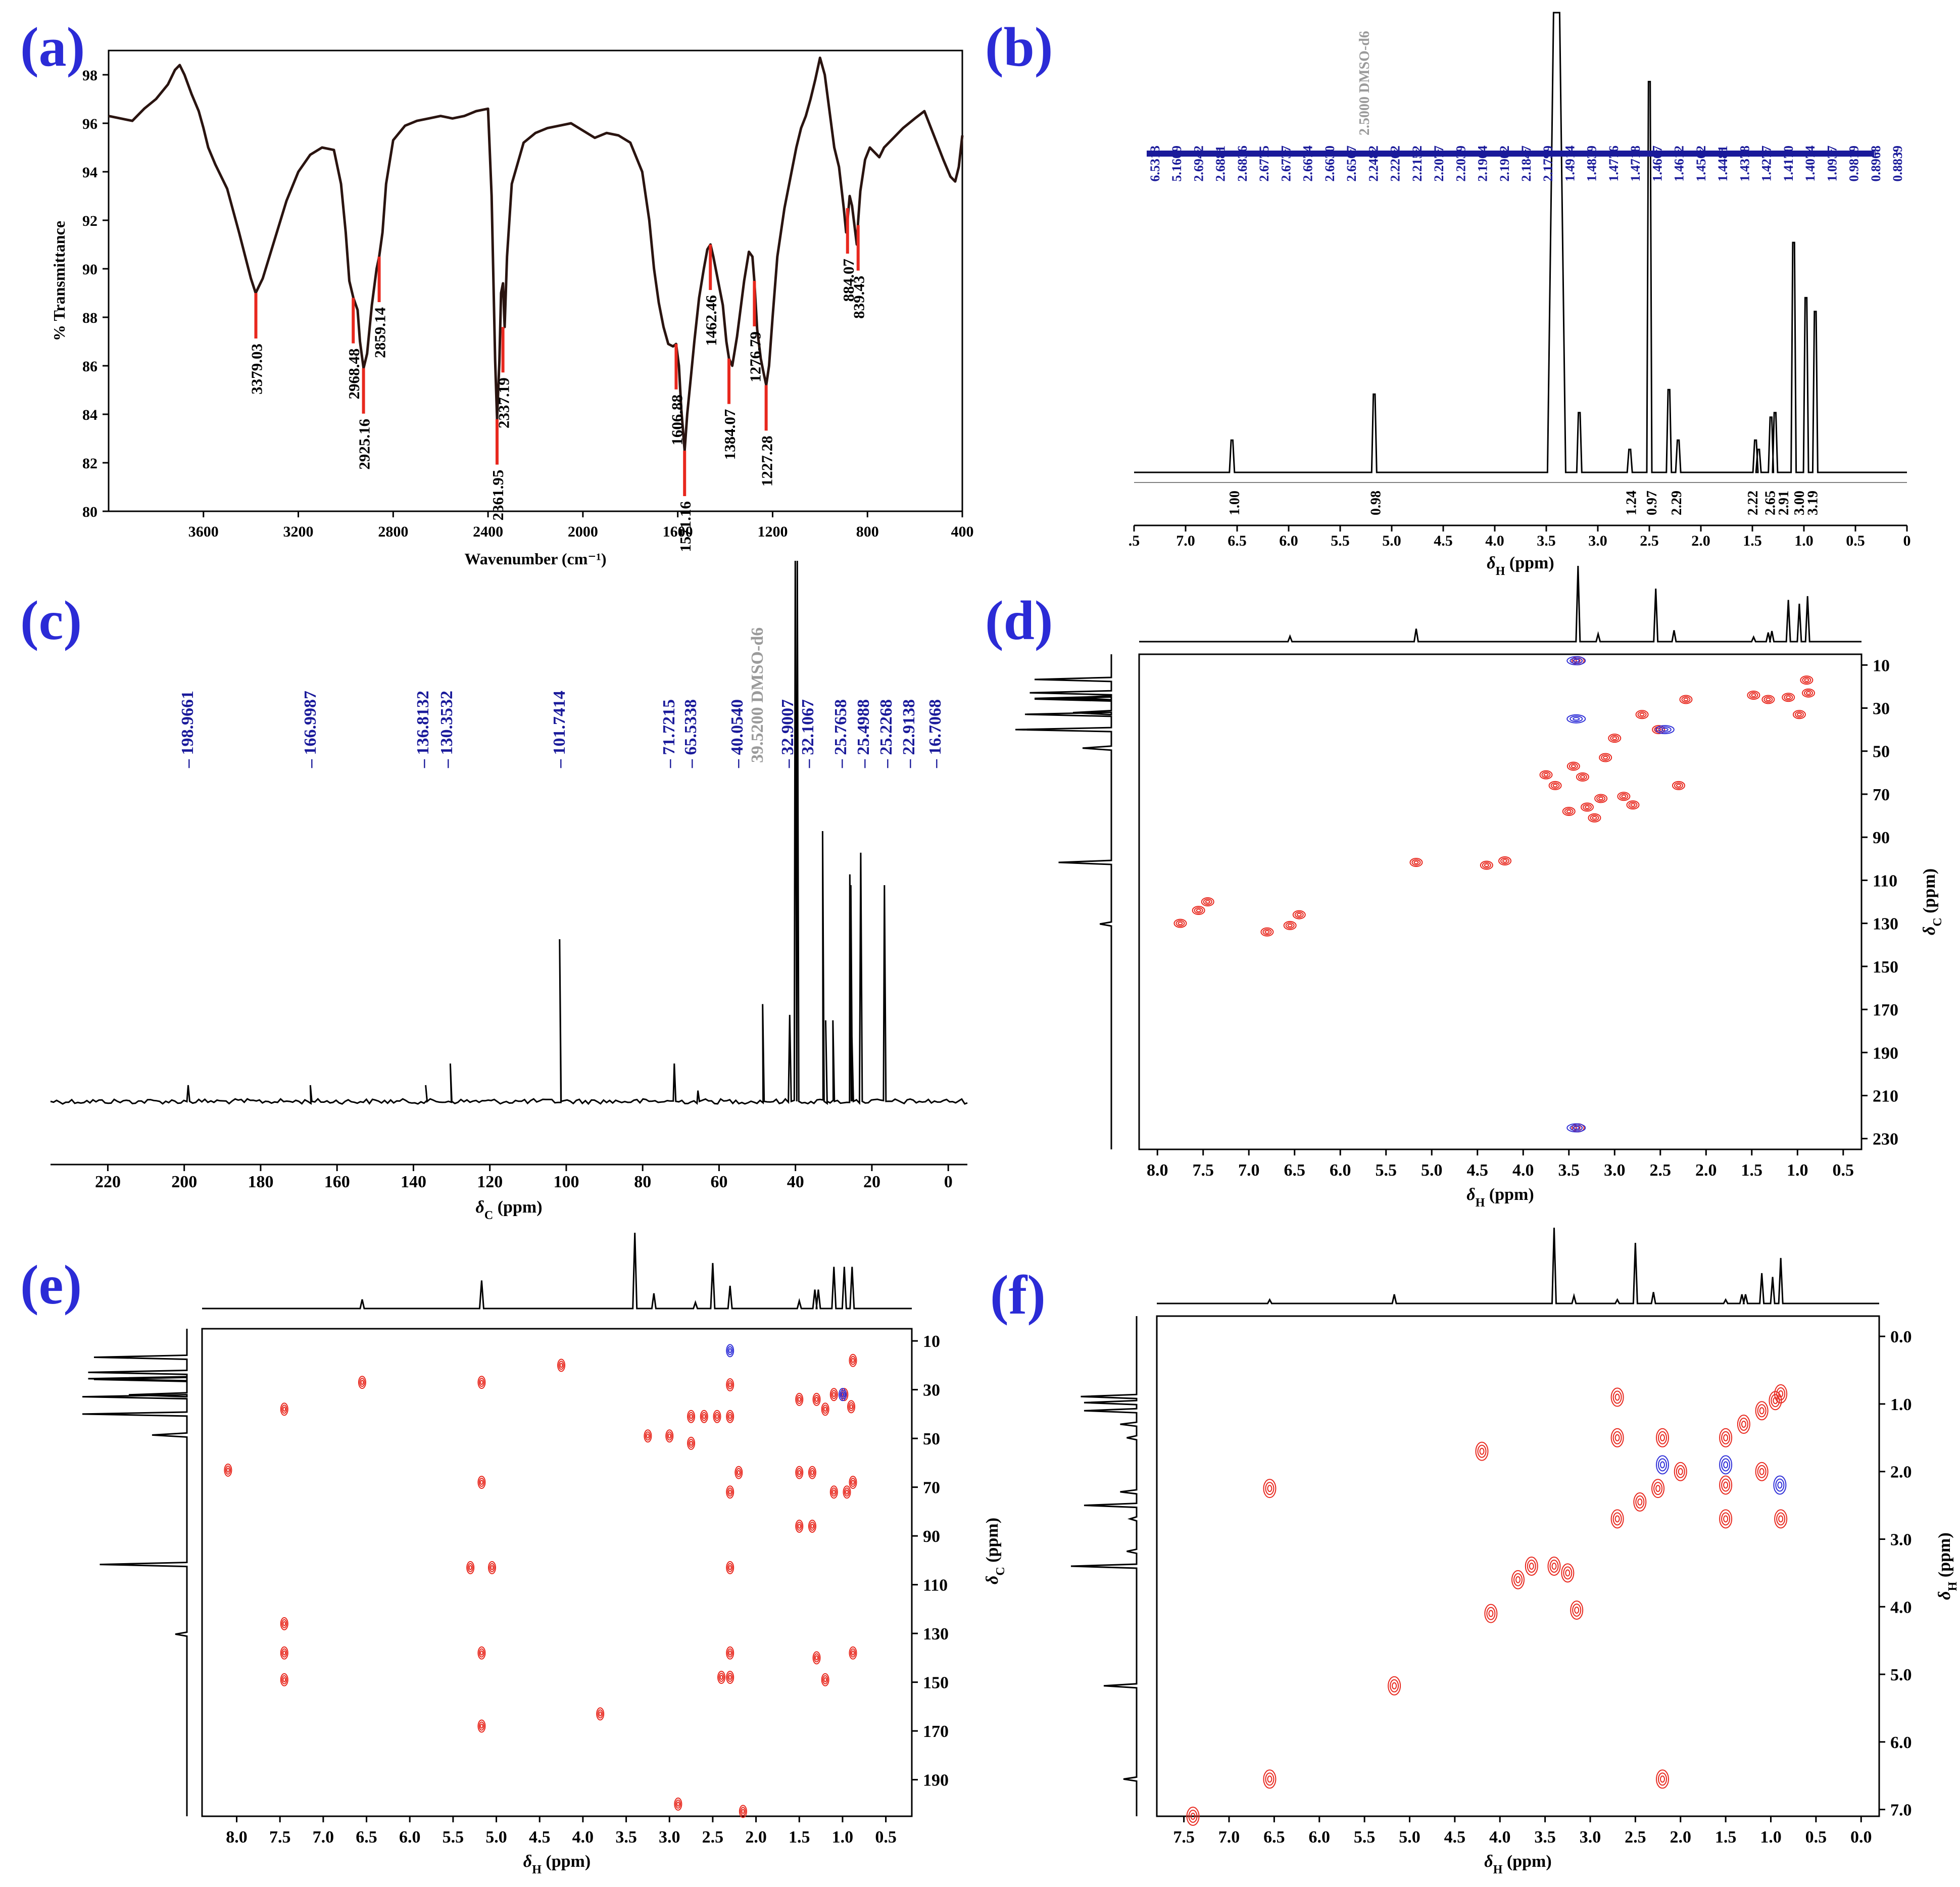 Image resolution: width=1960 pixels, height=1887 pixels. What do you see at coordinates (260, 1182) in the screenshot?
I see `c13-x-tick-label: 180` at bounding box center [260, 1182].